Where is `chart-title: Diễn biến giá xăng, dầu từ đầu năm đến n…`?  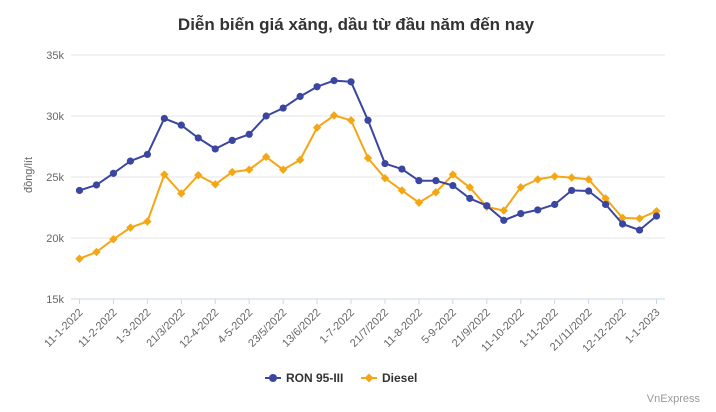
chart-title: Diễn biến giá xăng, dầu từ đầu năm đến n… is located at coordinates (356, 24).